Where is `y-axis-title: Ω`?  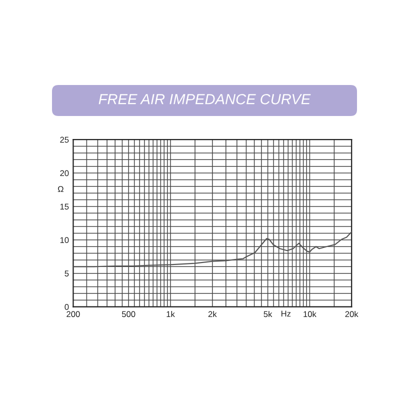
y-axis-title: Ω is located at coordinates (61, 189).